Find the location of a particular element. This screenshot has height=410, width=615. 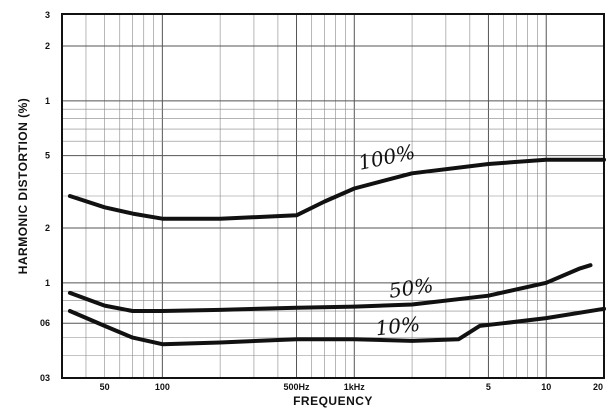

y-tick-label: 03 is located at coordinates (45, 378).